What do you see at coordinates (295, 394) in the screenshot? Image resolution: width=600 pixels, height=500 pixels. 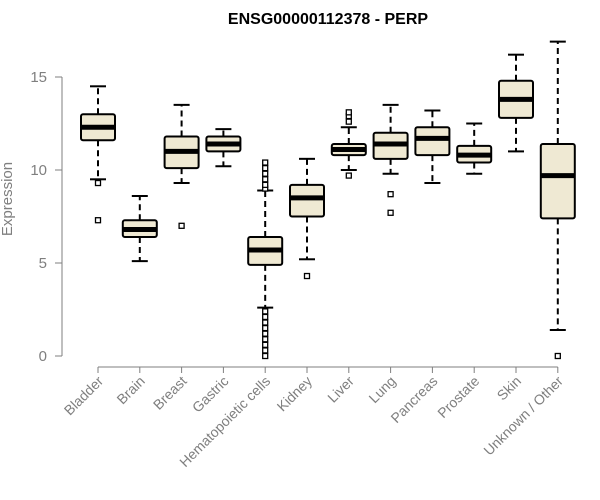 I see `x-tick-label: Kidney` at bounding box center [295, 394].